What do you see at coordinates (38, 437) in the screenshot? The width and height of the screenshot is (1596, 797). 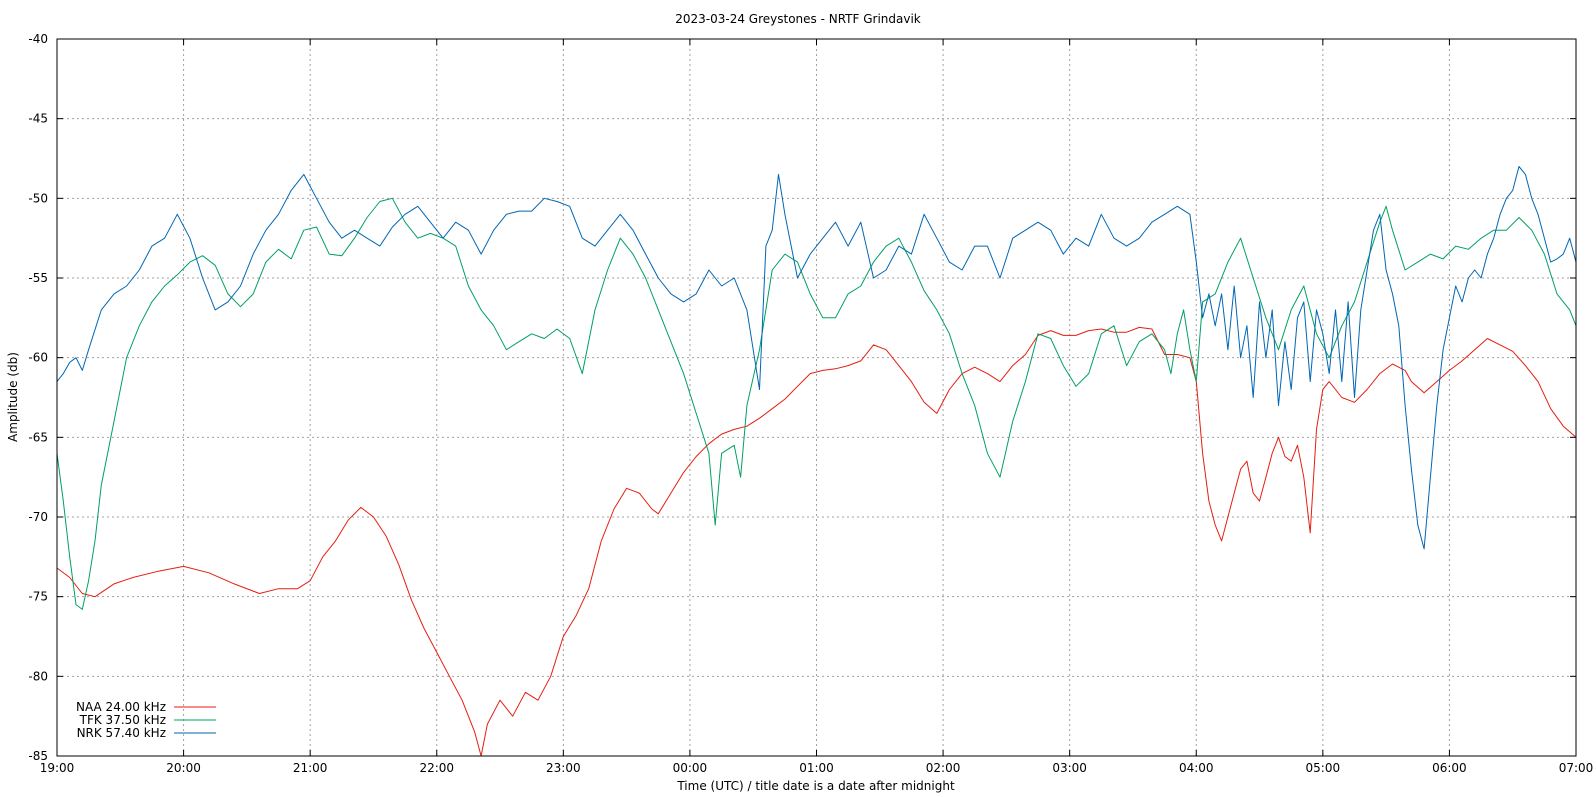 I see `y-tick-label: -65` at bounding box center [38, 437].